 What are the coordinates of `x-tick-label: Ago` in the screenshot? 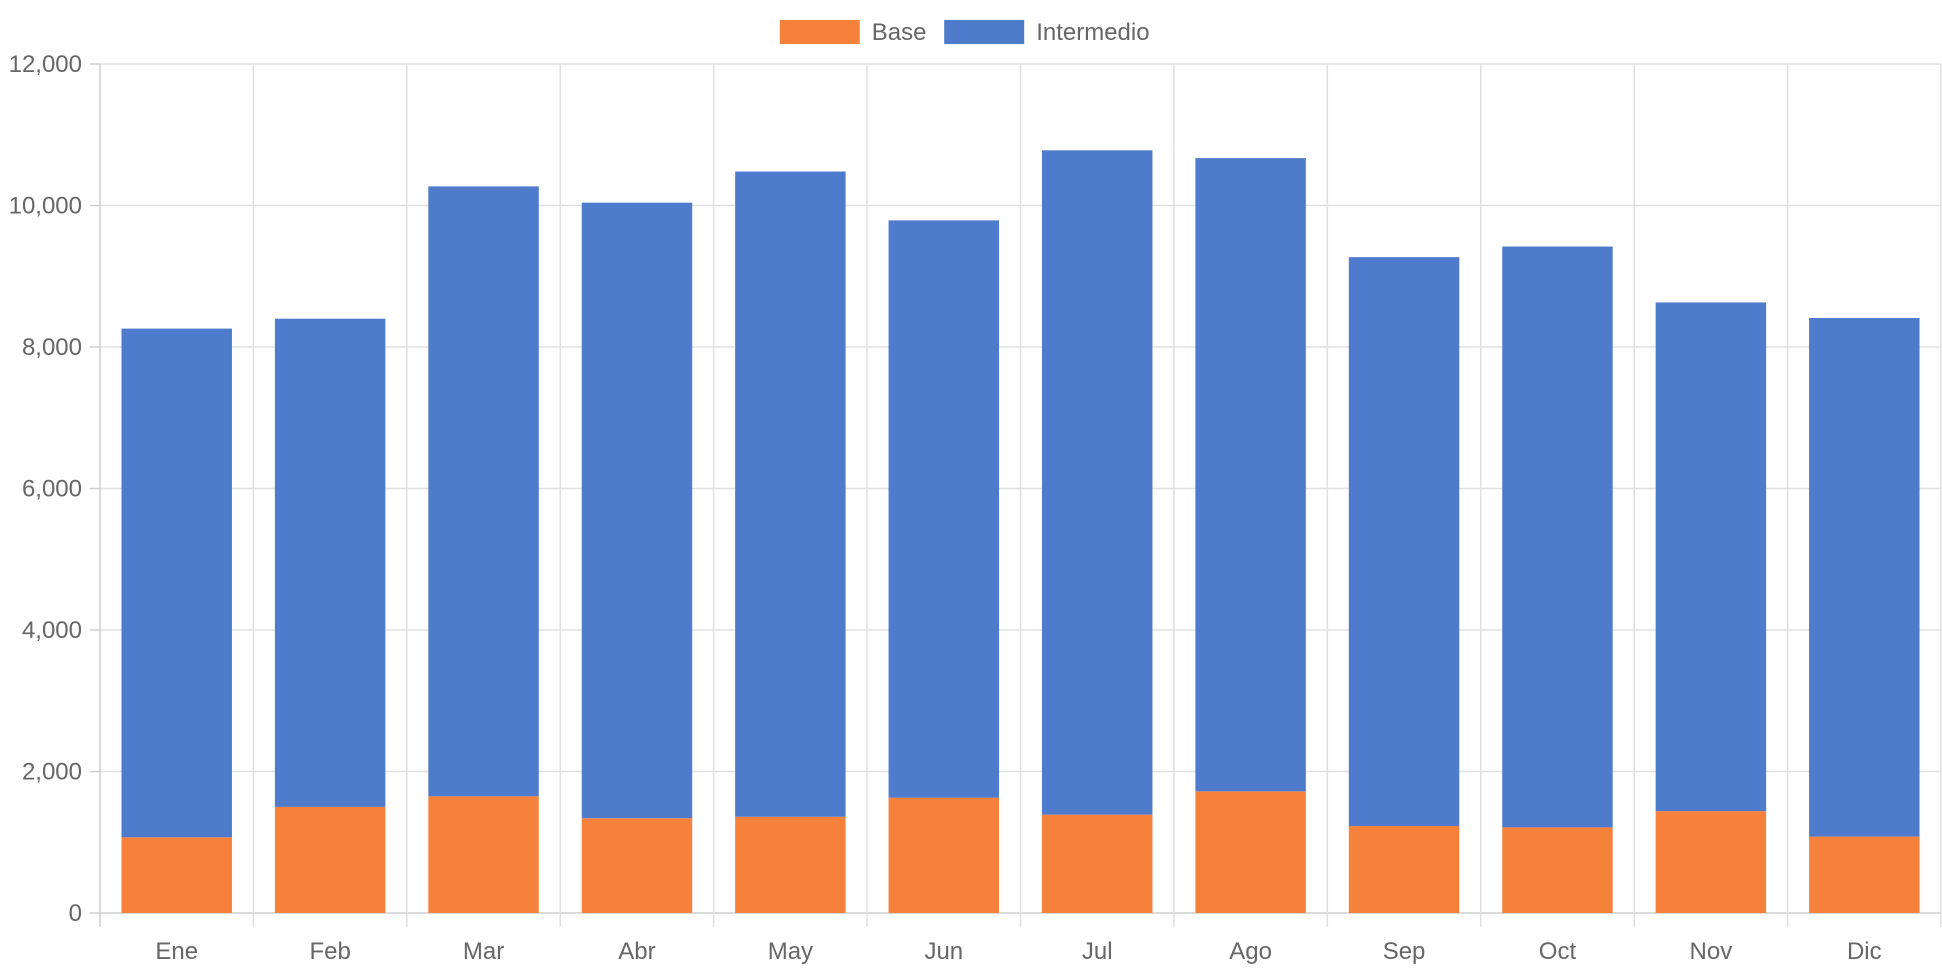 It's located at (1250, 951).